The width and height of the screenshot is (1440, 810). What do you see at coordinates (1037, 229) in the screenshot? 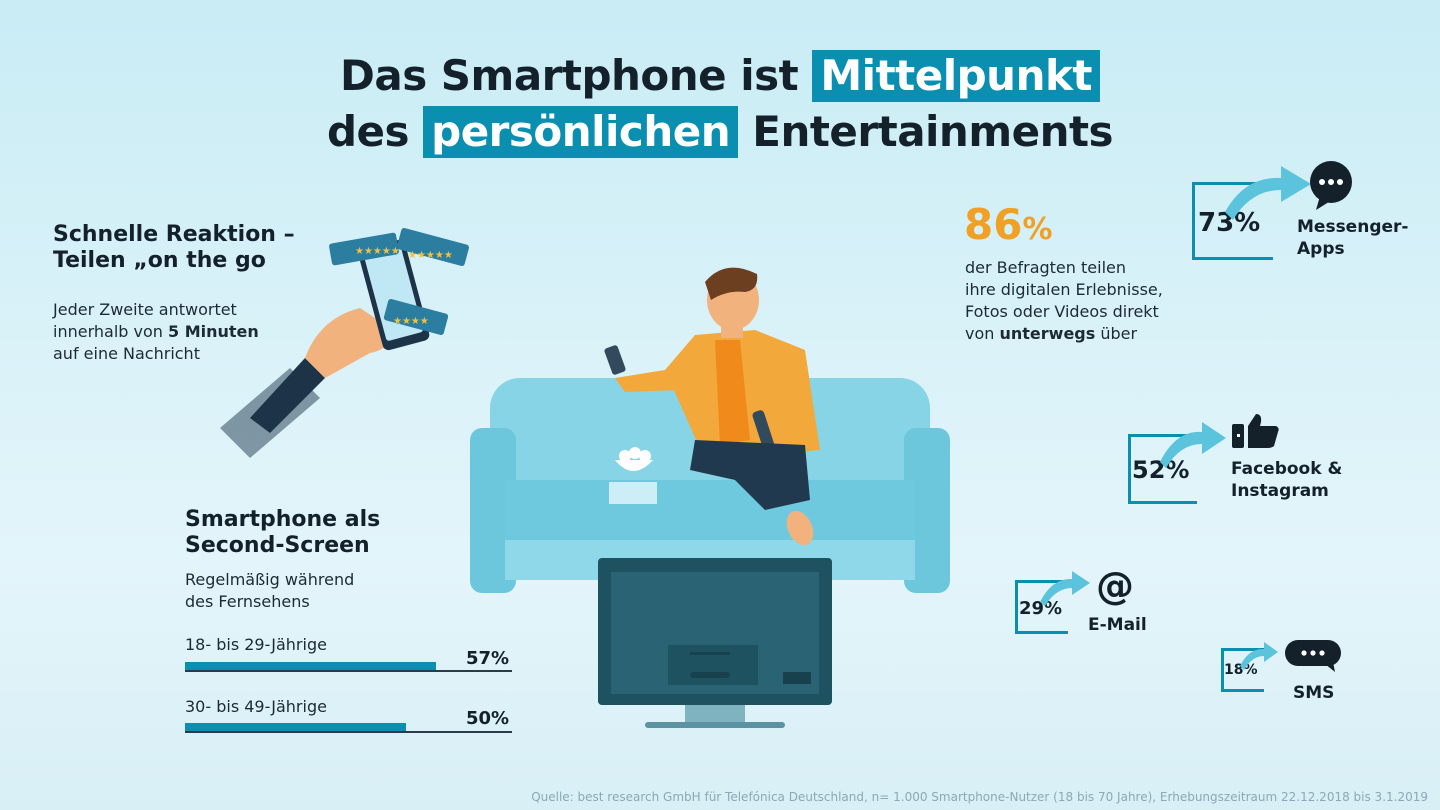
I see `big-number-unit: %` at bounding box center [1037, 229].